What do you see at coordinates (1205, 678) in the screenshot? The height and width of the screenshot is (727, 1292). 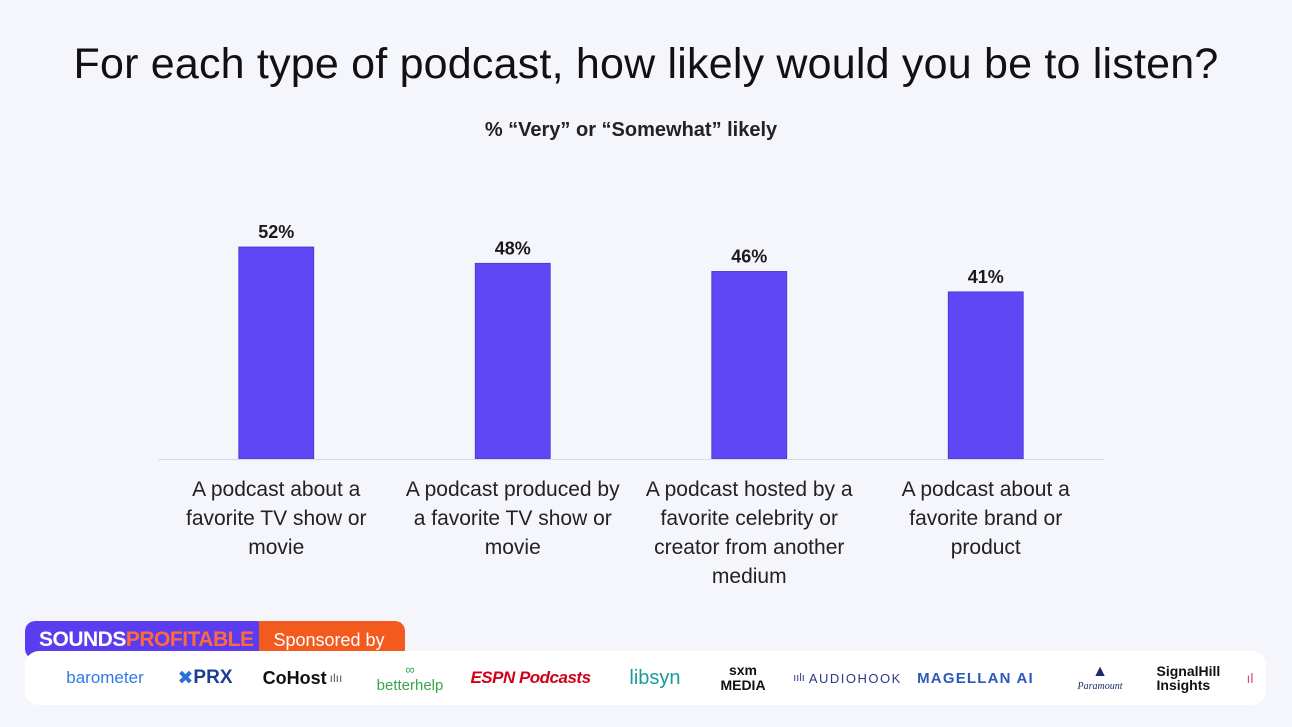 I see `logo-signalhill: SignalHill Insights ıl` at bounding box center [1205, 678].